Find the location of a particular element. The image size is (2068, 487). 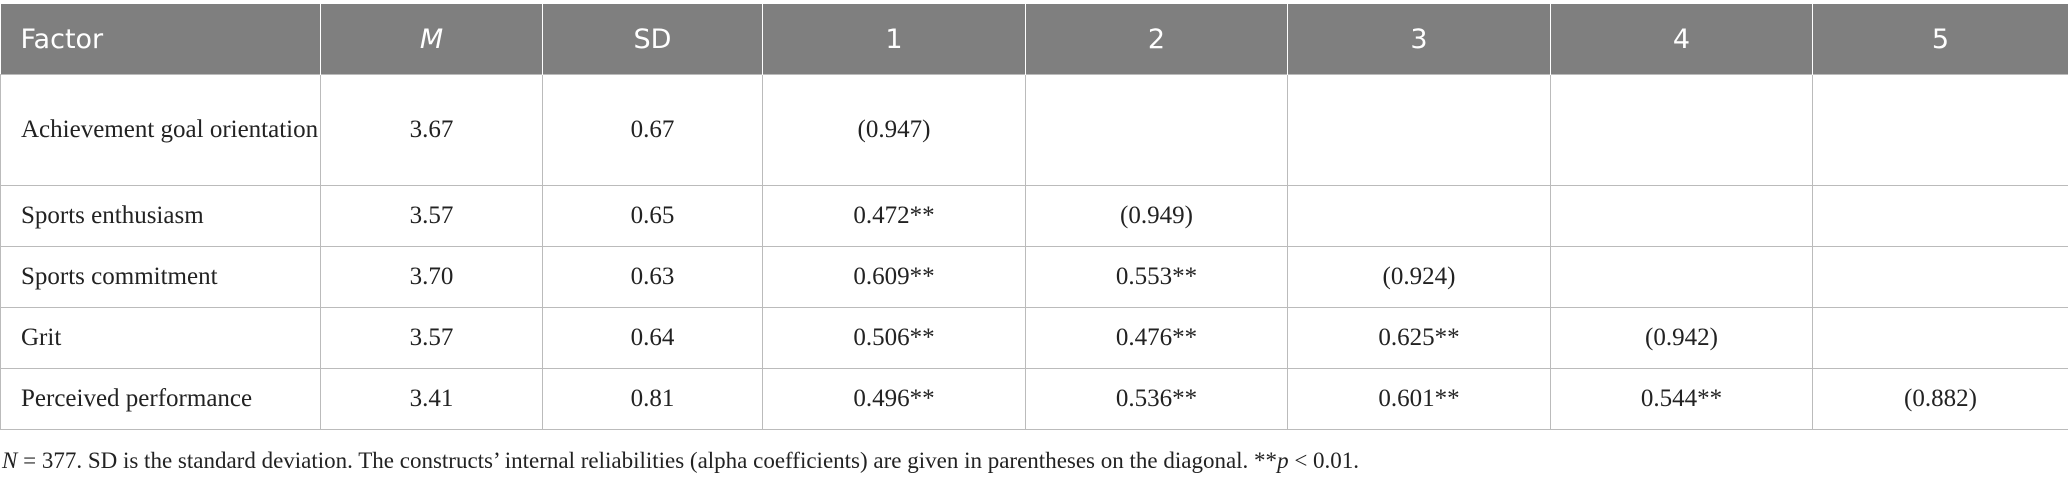

table-row: Sports enthusiasm 3.57 0.65 0.472** (0.949) is located at coordinates (1034, 216).